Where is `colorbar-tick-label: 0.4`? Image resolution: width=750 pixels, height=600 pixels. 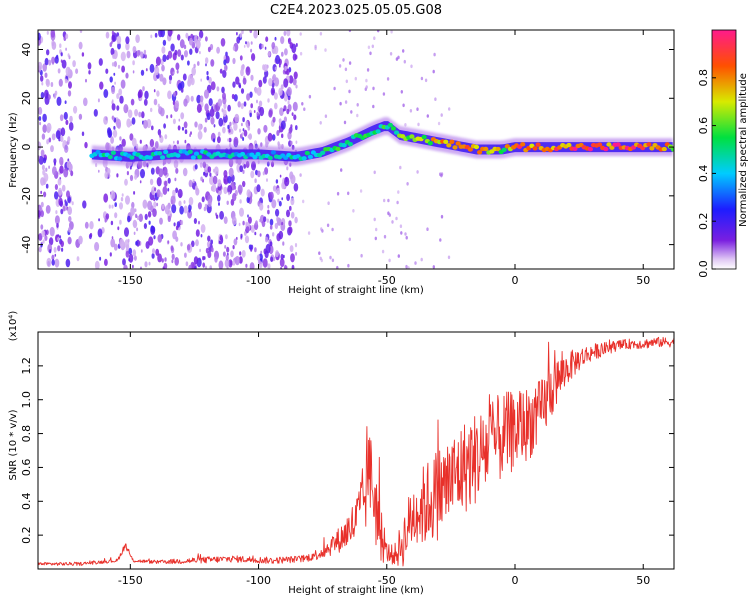 colorbar-tick-label: 0.4 is located at coordinates (703, 174).